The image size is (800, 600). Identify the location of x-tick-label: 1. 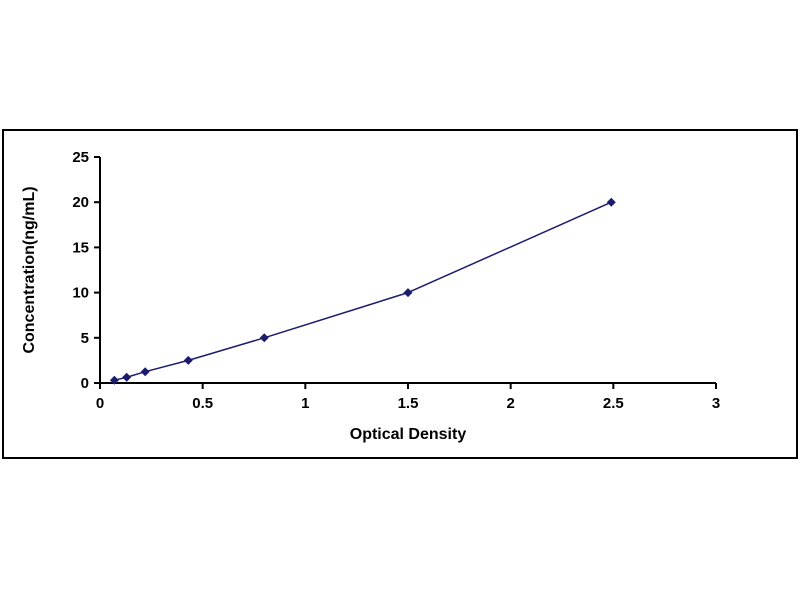
(305, 403).